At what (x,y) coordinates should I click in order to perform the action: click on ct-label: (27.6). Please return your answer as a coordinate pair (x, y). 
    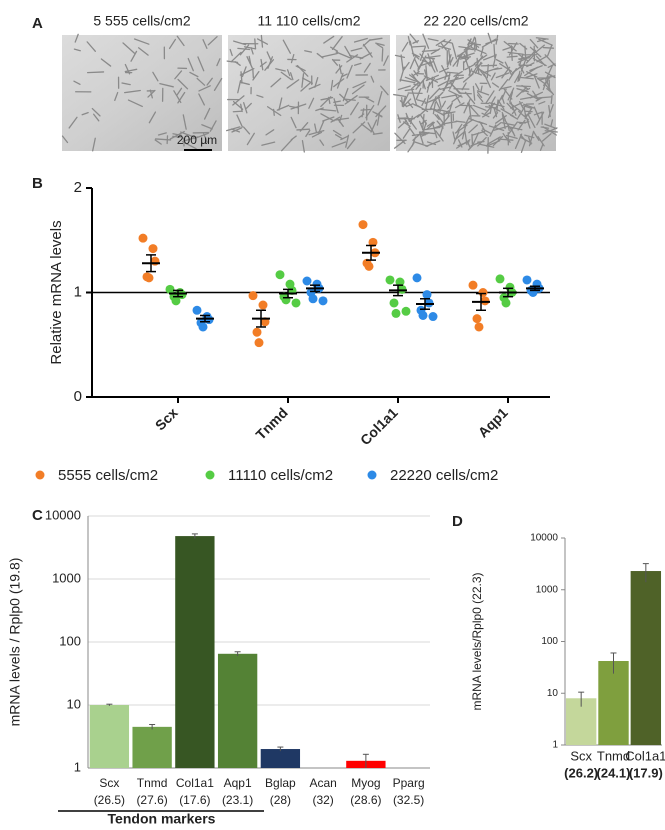
    Looking at the image, I should click on (151, 800).